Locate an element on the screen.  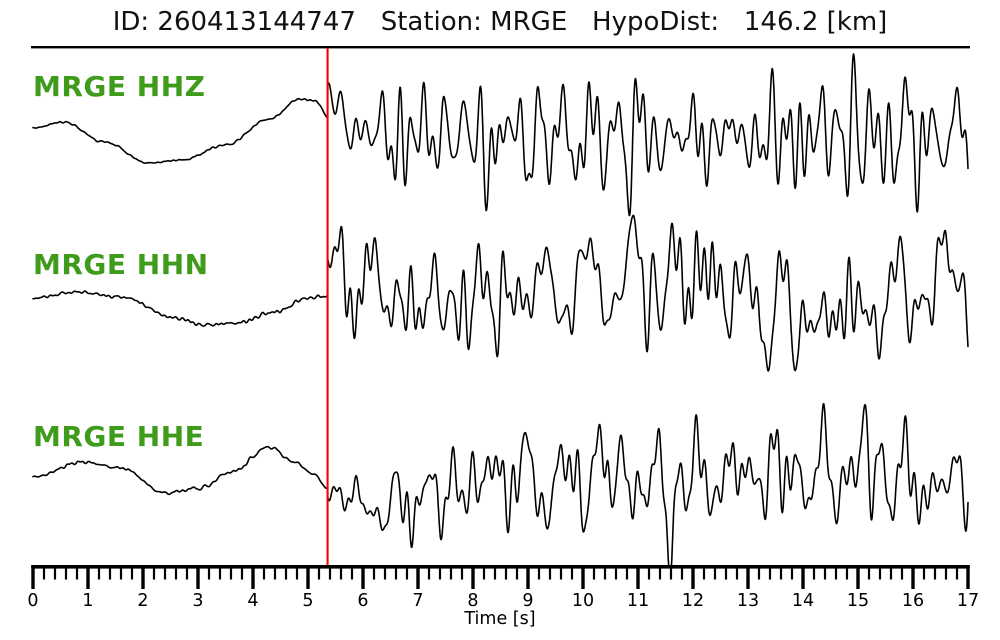
x-tick-label: 7 is located at coordinates (417, 601).